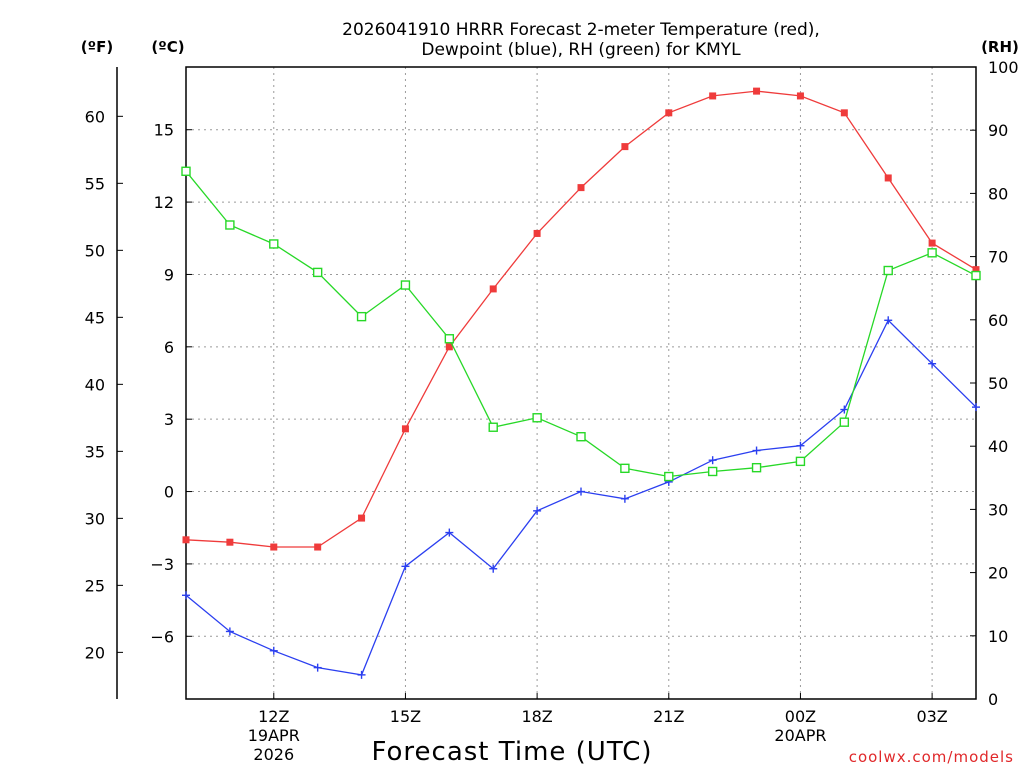 This screenshot has height=768, width=1024. Describe the element at coordinates (95, 451) in the screenshot. I see `fahrenheit-tick-label: 35` at that location.